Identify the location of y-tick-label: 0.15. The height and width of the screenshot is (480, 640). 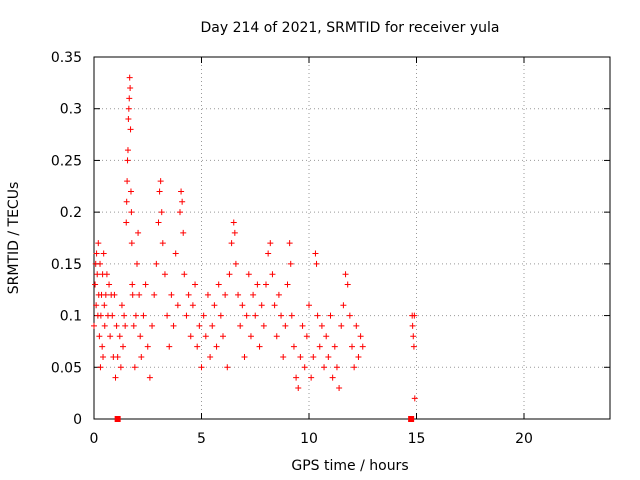
(66, 265).